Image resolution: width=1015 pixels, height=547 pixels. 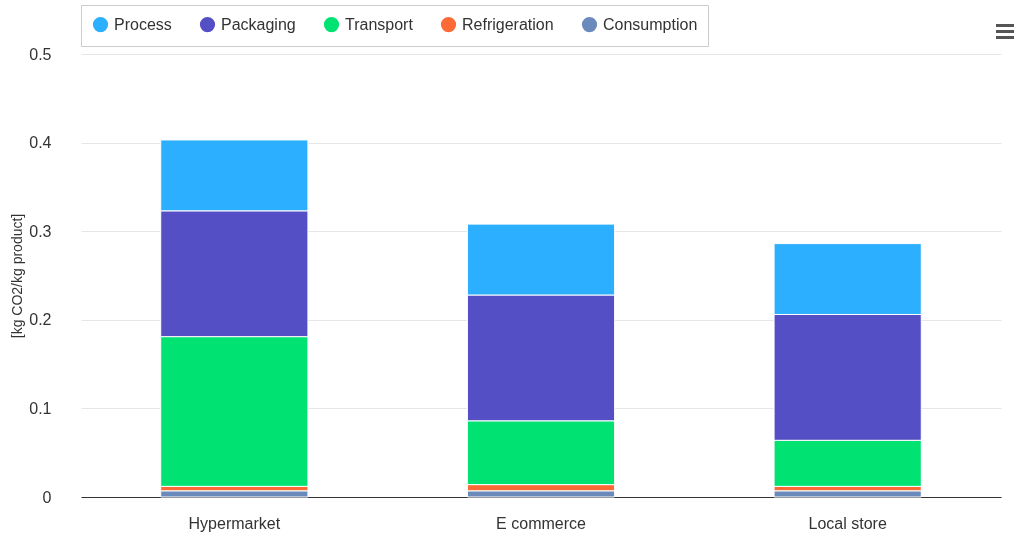 I want to click on y-axis-title: [kg CO2/kg product], so click(x=17, y=276).